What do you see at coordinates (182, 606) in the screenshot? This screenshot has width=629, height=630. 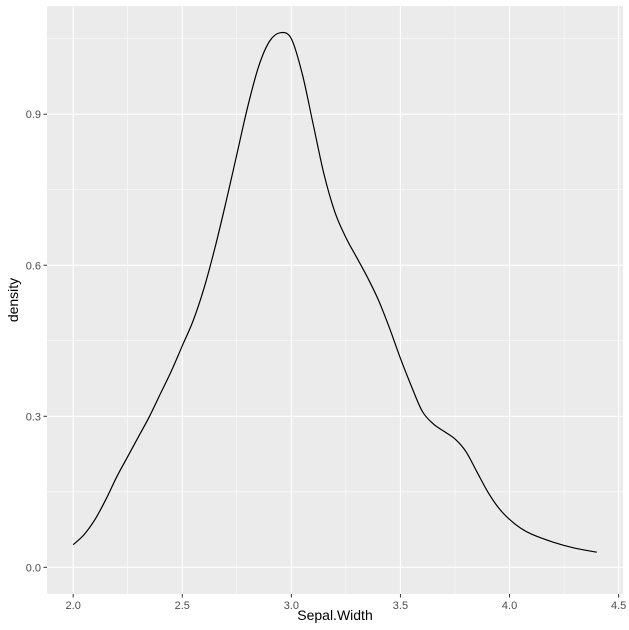 I see `x-tick-label: 2.5` at bounding box center [182, 606].